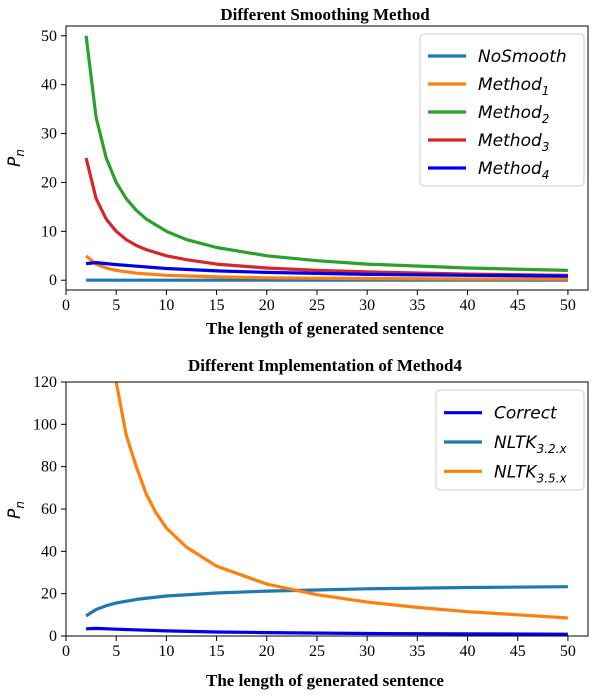 The height and width of the screenshot is (696, 594). Describe the element at coordinates (49, 231) in the screenshot. I see `y-tick-label: 10` at that location.